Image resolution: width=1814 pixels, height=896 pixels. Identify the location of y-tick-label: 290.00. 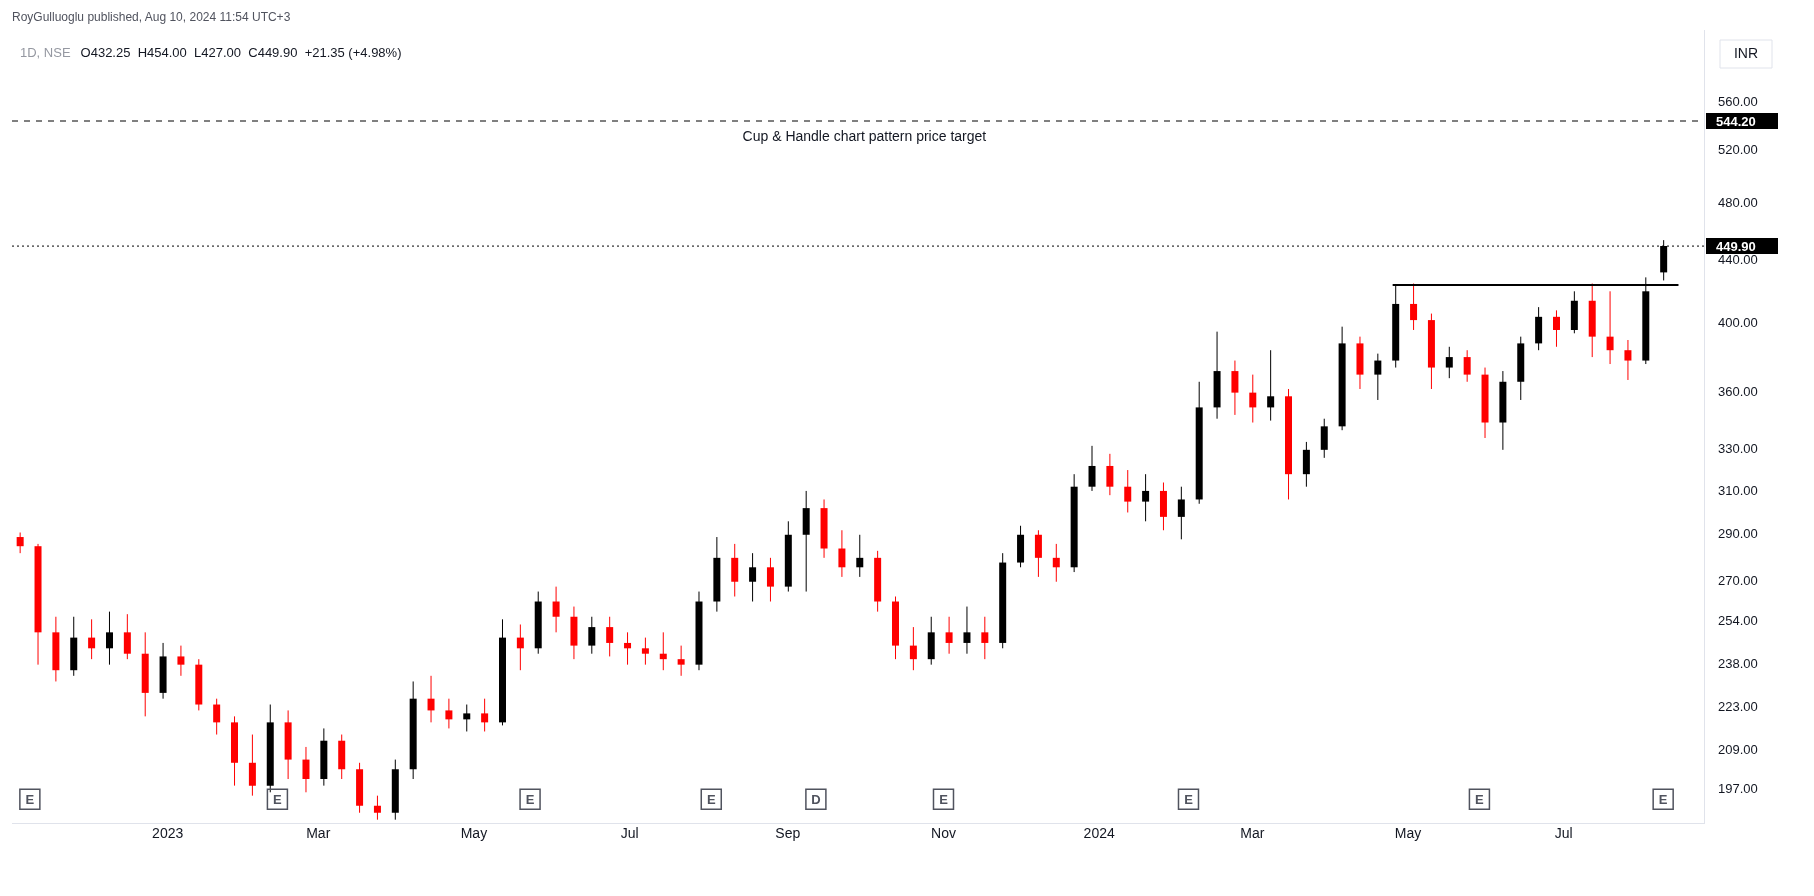
(1738, 534).